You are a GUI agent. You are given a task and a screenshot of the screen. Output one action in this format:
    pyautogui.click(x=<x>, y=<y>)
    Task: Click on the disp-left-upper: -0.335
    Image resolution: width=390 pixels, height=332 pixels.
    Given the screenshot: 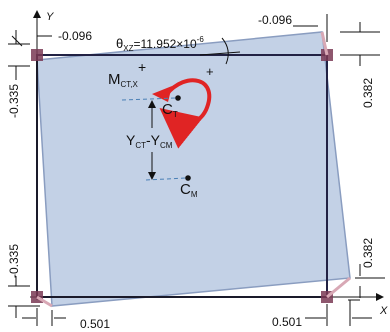 What is the action you would take?
    pyautogui.click(x=14, y=101)
    